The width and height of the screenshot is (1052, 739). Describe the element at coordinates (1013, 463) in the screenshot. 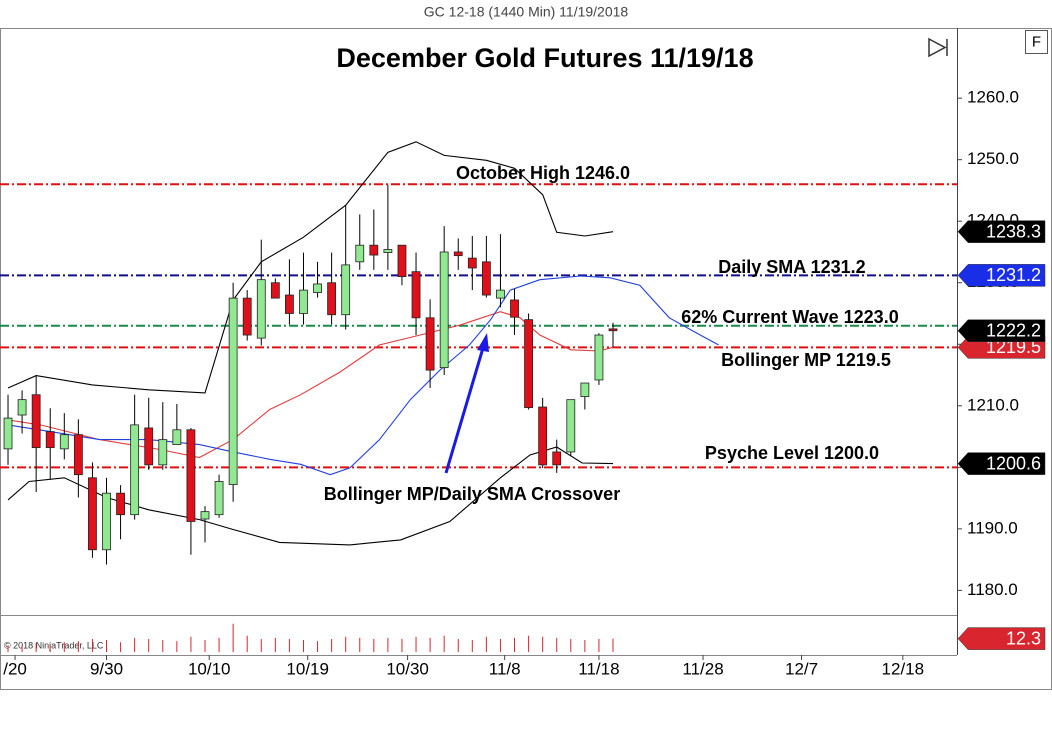

I see `price-tag-label: 1200.6` at that location.